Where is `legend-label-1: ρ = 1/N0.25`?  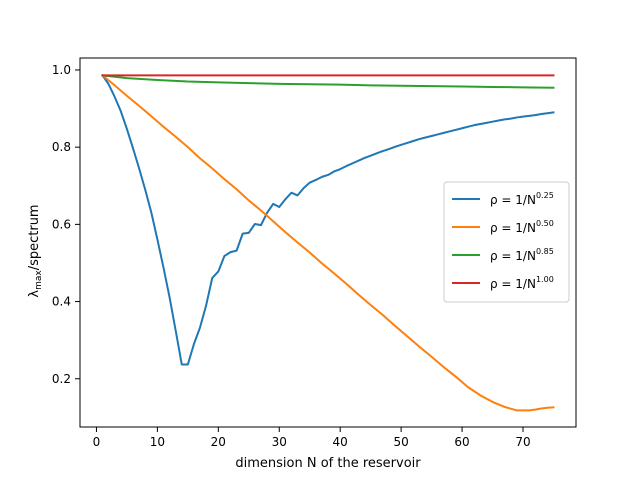
legend-label-1: ρ = 1/N0.25 is located at coordinates (522, 199).